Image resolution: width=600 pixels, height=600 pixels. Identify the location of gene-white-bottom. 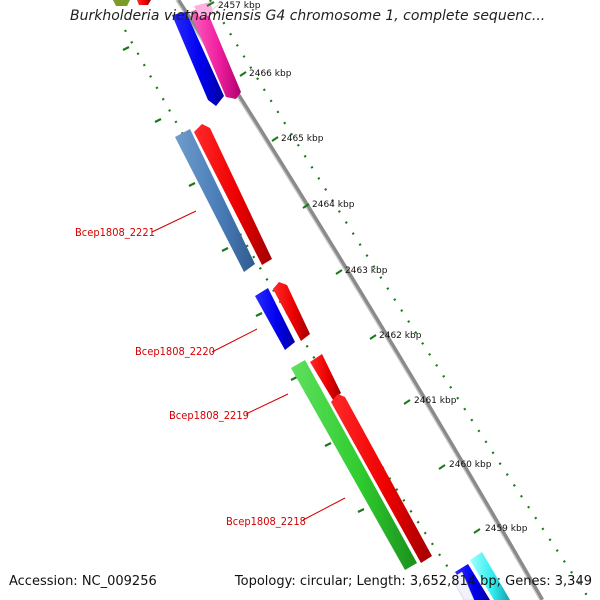
(463, 585).